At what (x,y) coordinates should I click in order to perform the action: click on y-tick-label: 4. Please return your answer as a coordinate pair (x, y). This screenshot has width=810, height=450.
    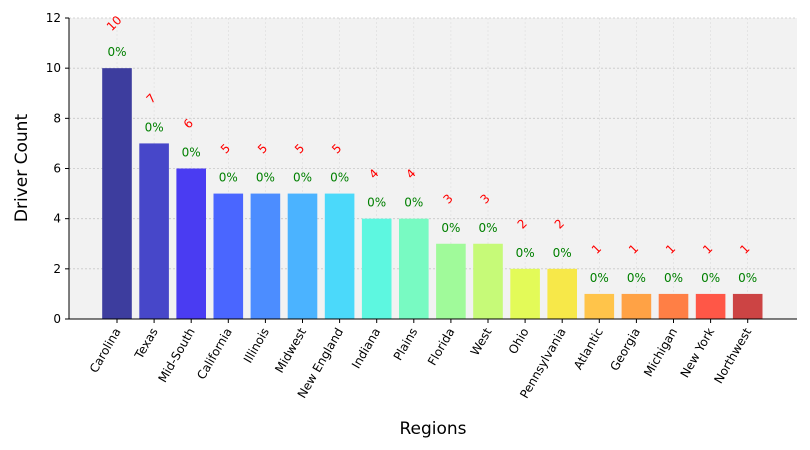
    Looking at the image, I should click on (57, 219).